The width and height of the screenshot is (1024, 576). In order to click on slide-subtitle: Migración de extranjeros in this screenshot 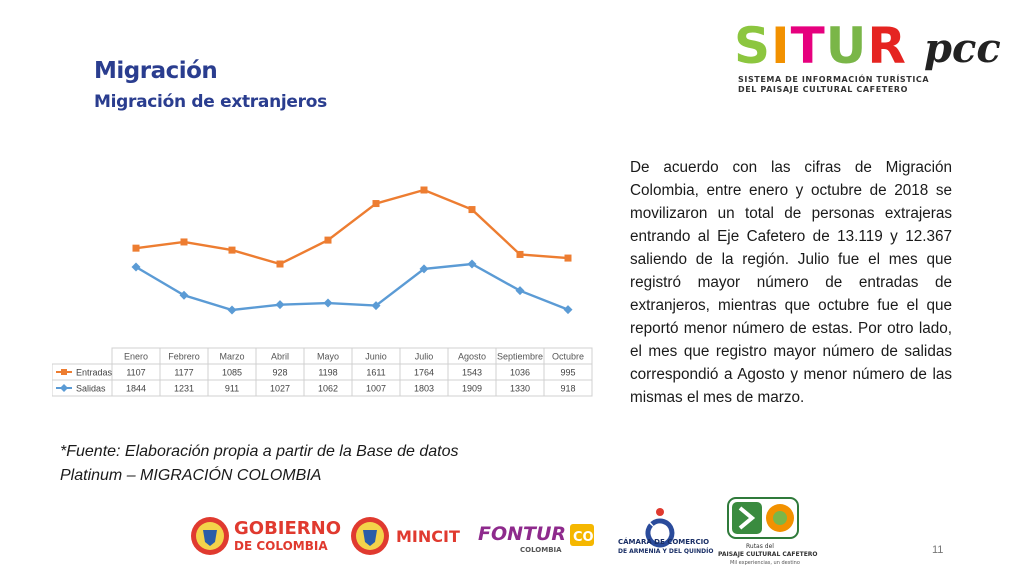, I will do `click(210, 102)`.